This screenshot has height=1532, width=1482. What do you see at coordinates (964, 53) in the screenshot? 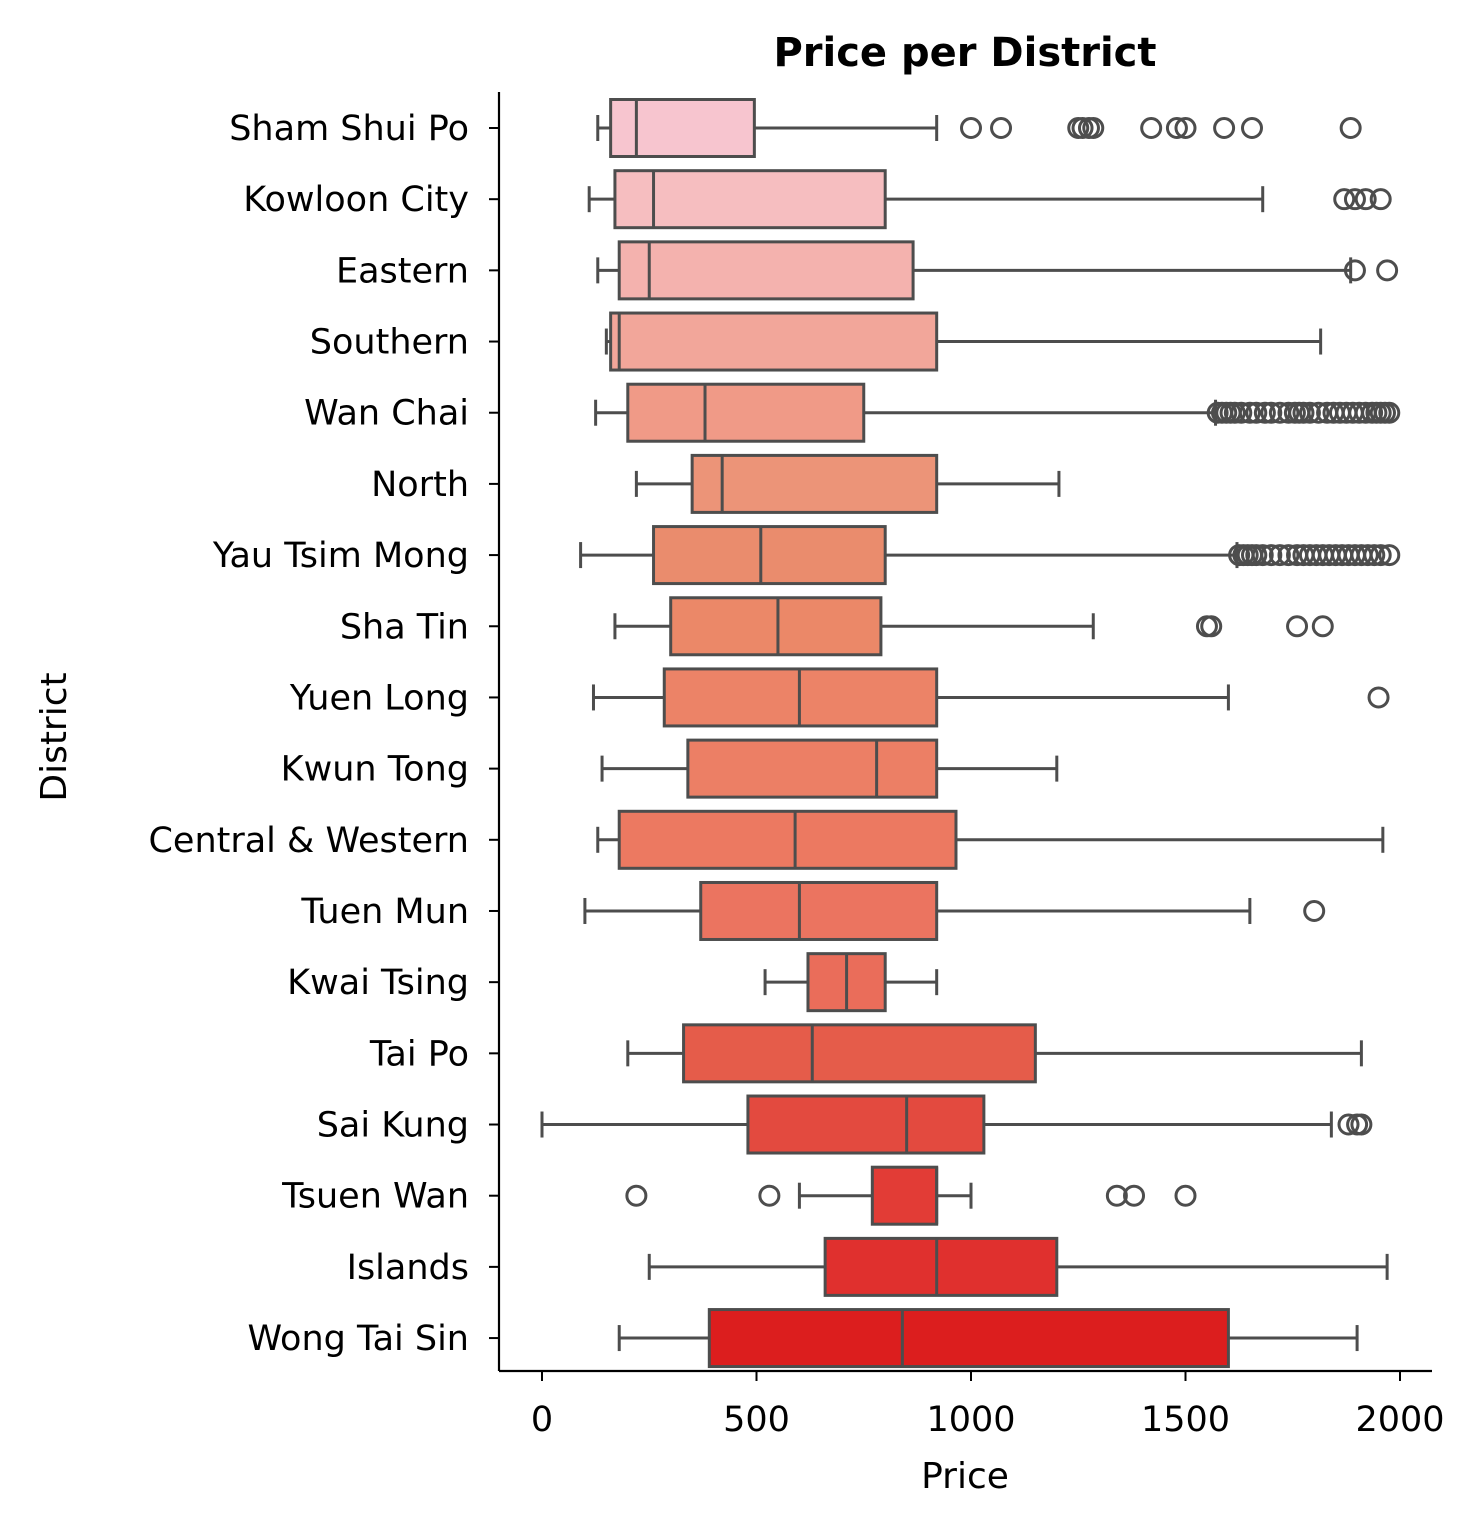
I see `chart-title: Price per District` at bounding box center [964, 53].